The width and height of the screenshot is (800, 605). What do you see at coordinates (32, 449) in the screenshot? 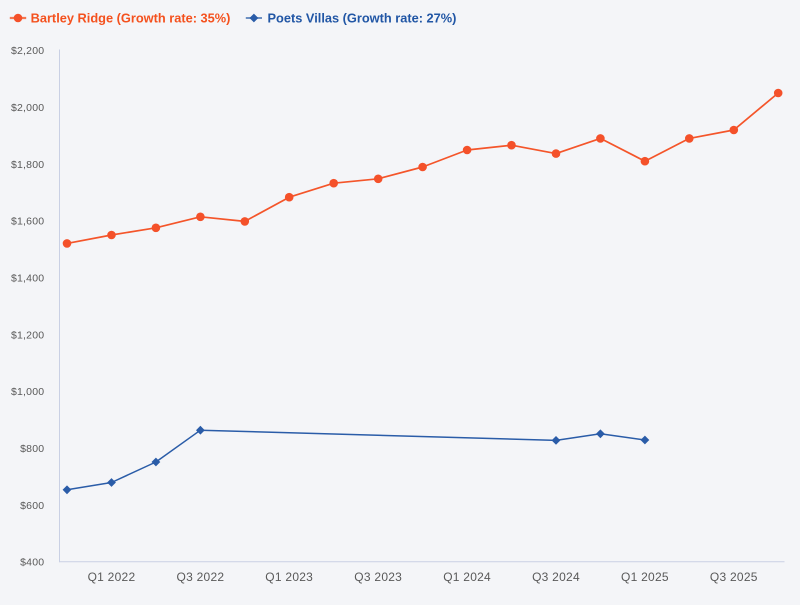
I see `svg-text: $800` at bounding box center [32, 449].